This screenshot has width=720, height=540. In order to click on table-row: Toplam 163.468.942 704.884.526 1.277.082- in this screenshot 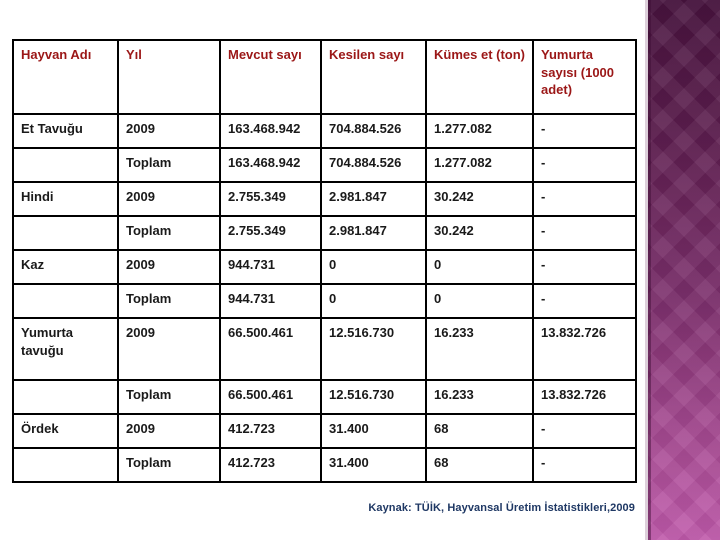, I will do `click(324, 165)`.